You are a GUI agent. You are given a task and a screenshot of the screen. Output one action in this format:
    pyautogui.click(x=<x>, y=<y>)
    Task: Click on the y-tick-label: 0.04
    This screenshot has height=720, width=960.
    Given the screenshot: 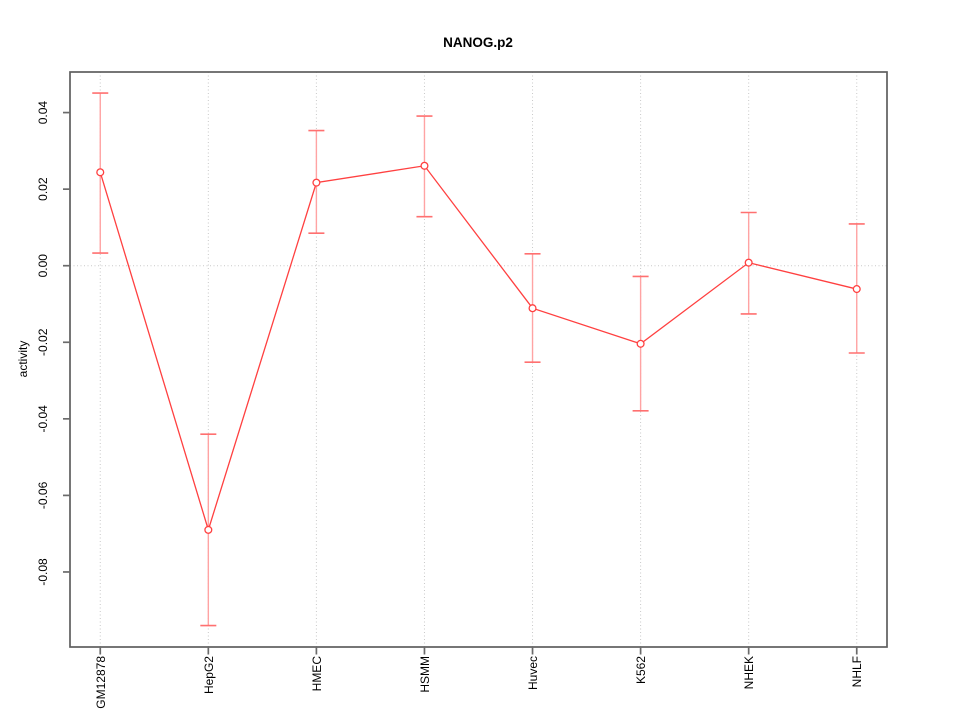 What is the action you would take?
    pyautogui.click(x=43, y=113)
    